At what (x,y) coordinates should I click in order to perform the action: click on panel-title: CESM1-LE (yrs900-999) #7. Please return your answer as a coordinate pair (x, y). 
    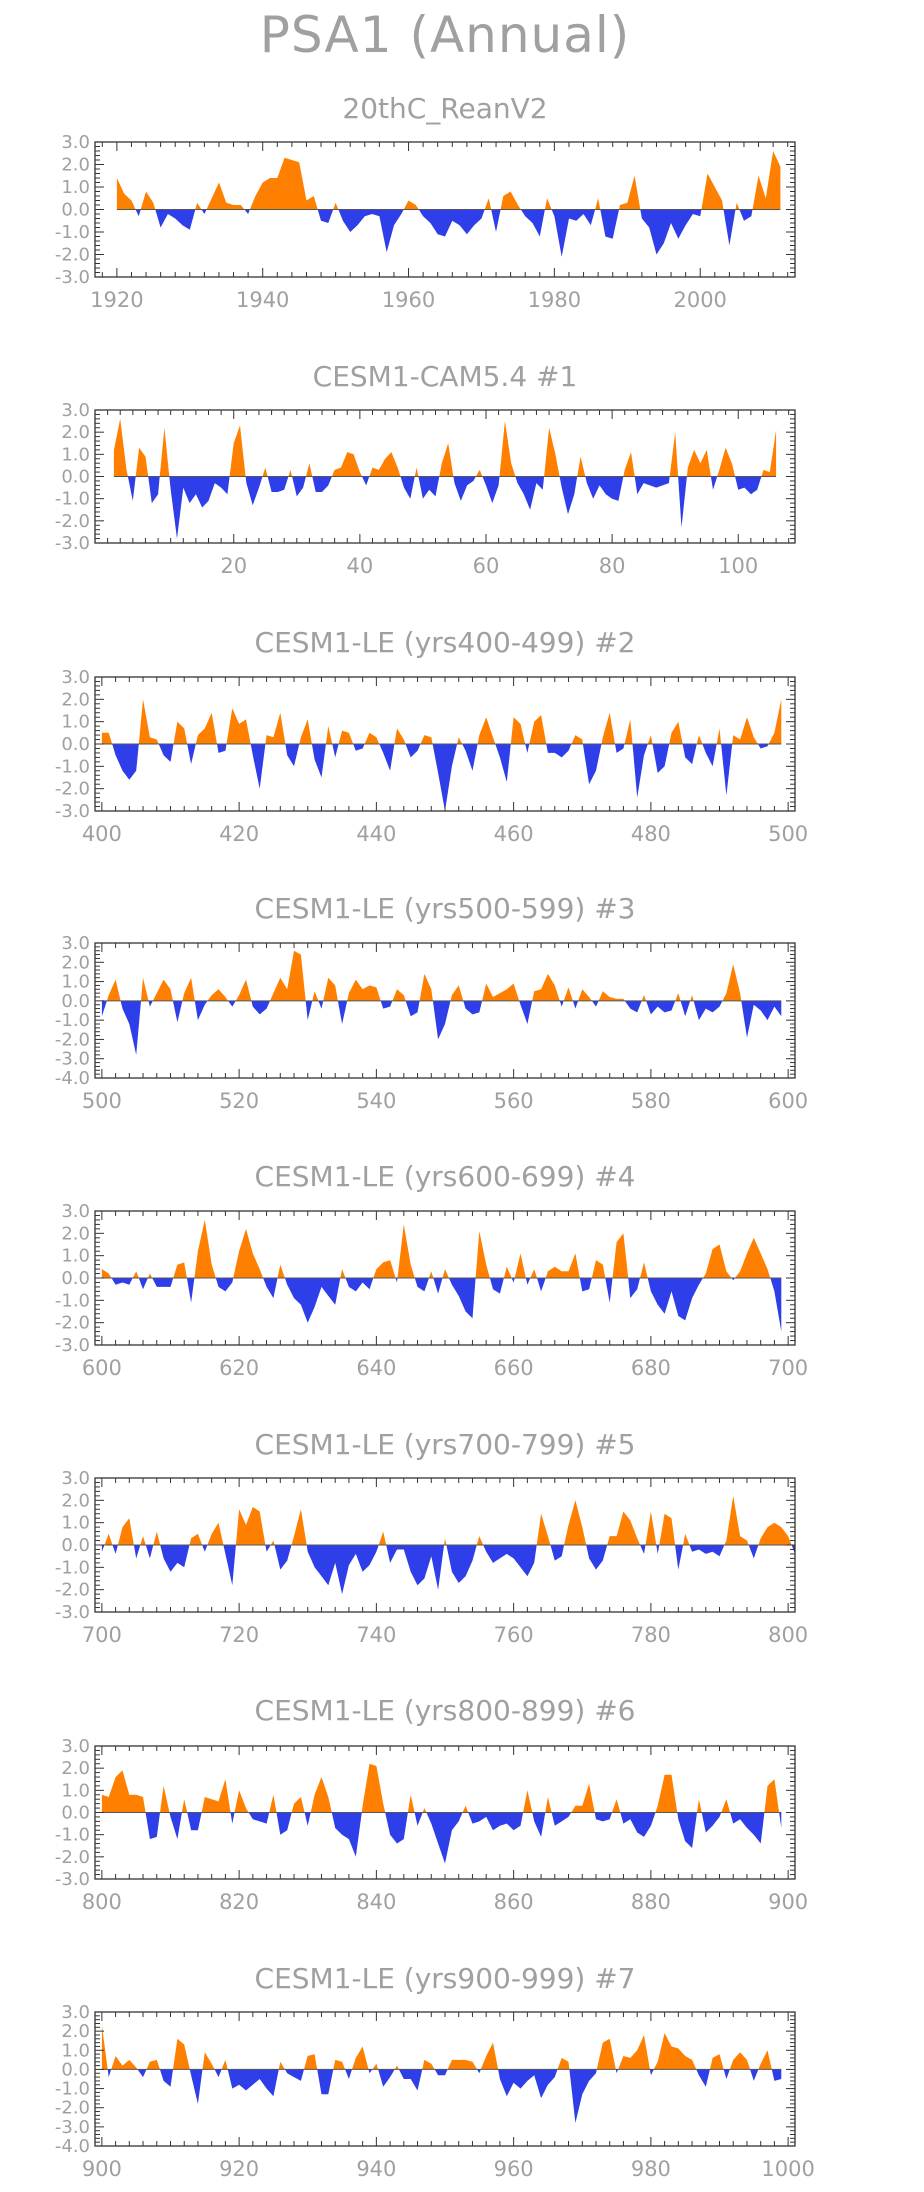
    Looking at the image, I should click on (445, 1978).